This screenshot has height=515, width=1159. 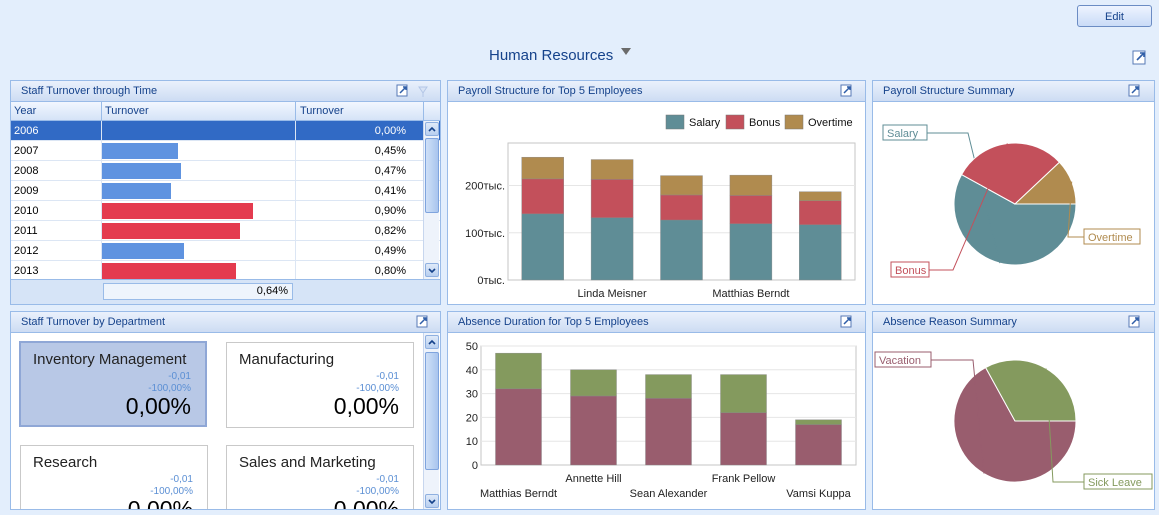 I want to click on table-row: 2010 0,90%, so click(x=225, y=211).